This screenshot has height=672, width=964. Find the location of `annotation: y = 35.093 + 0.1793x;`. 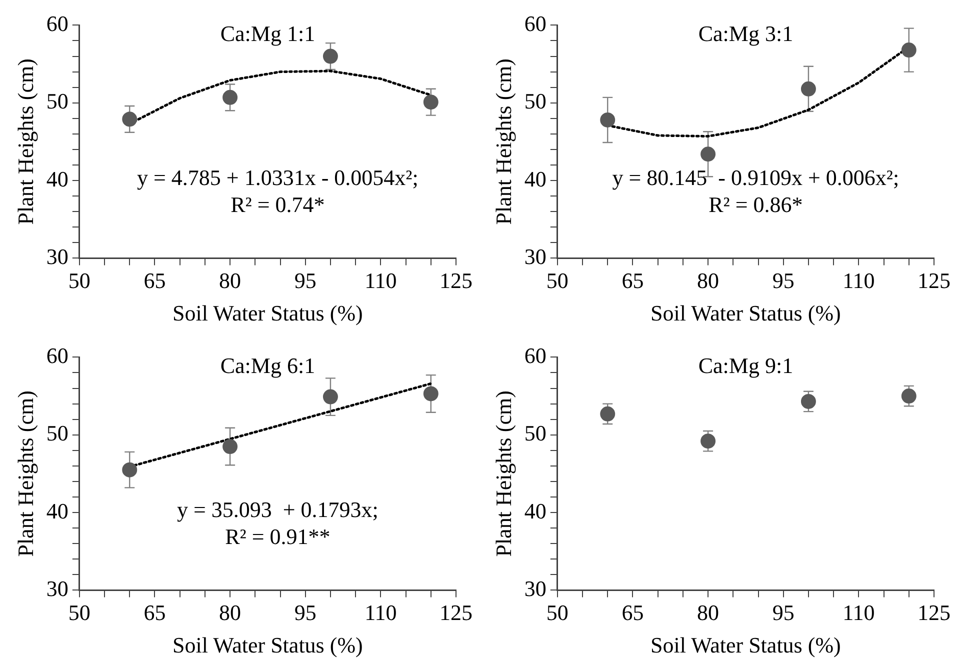

annotation: y = 35.093 + 0.1793x; is located at coordinates (277, 509).